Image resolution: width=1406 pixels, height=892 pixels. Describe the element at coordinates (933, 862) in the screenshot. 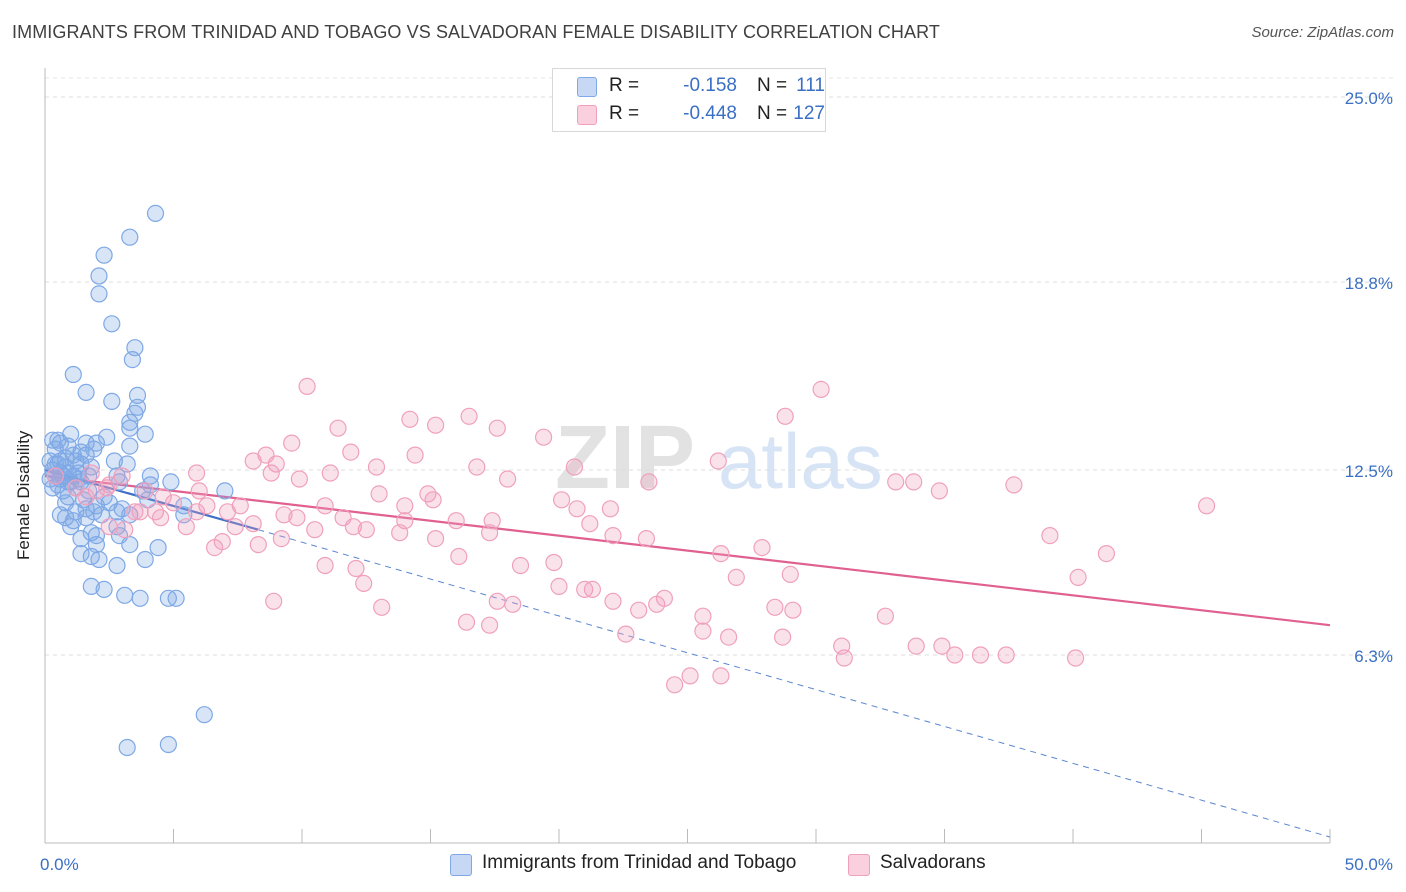

I see `legend-label-salvadorans: Salvadorans` at that location.